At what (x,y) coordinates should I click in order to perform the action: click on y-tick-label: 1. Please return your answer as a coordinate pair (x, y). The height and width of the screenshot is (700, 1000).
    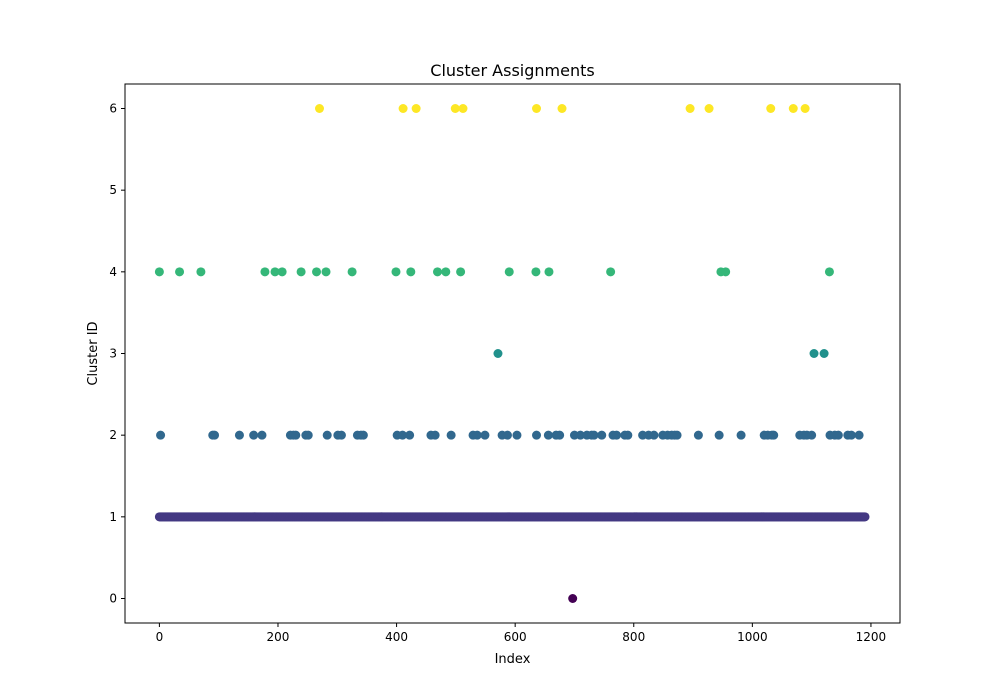
    Looking at the image, I should click on (113, 517).